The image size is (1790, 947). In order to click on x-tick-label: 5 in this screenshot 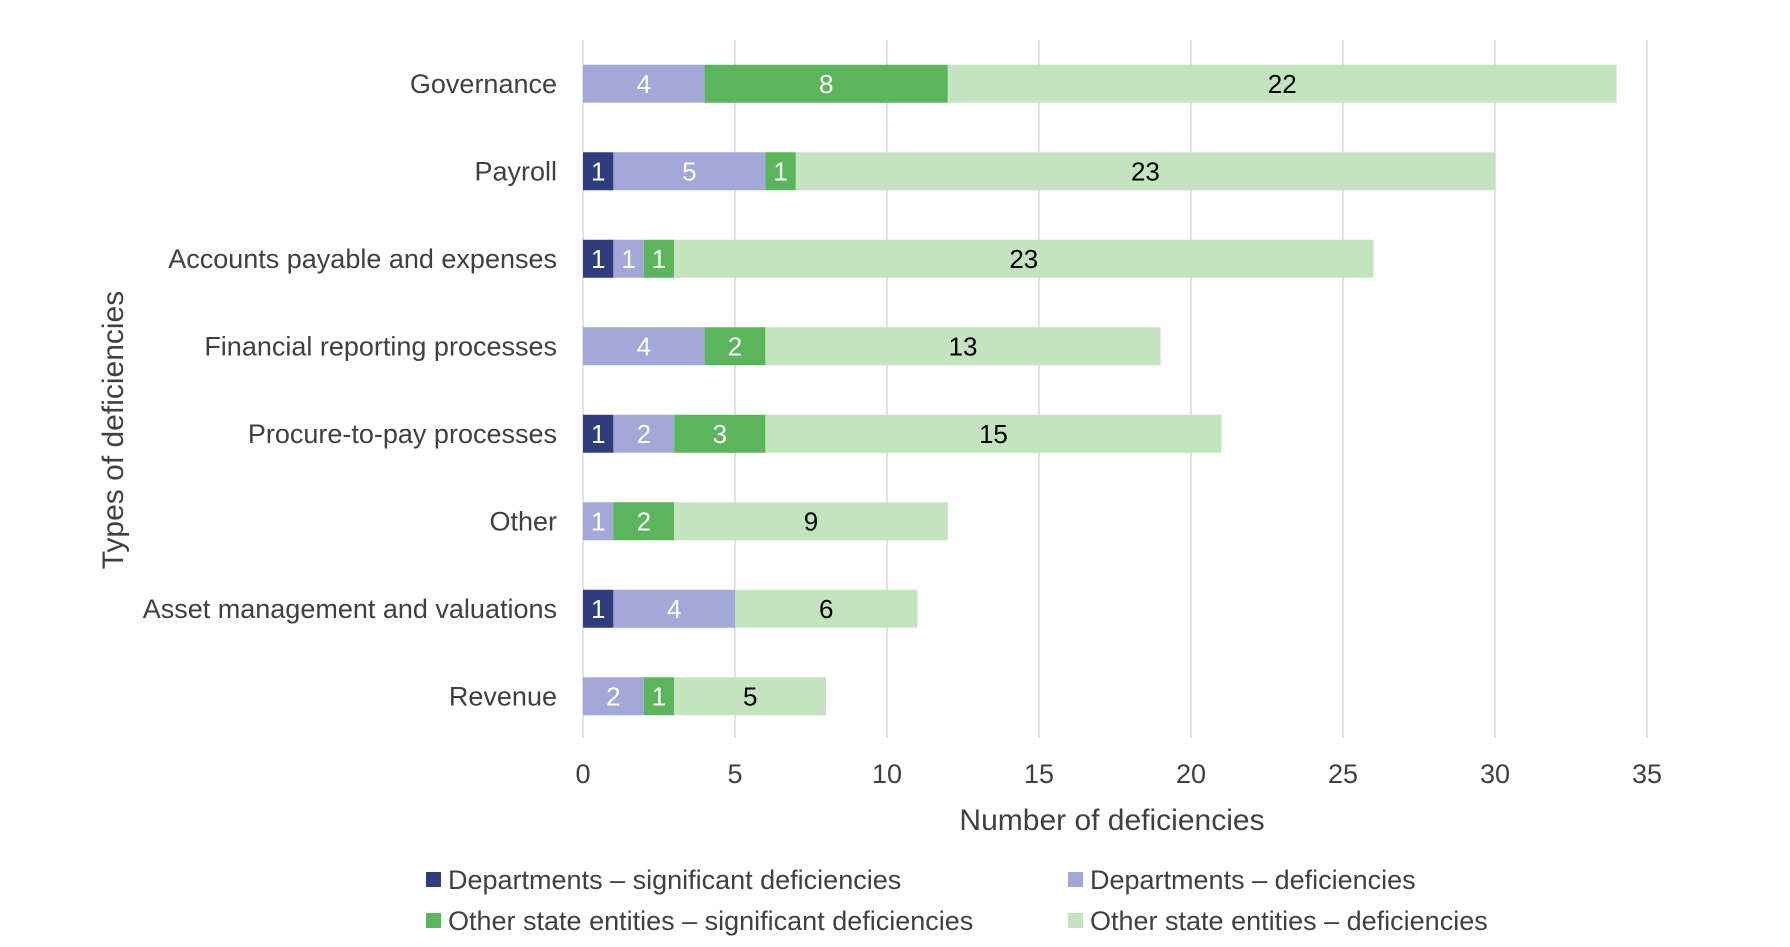, I will do `click(734, 774)`.